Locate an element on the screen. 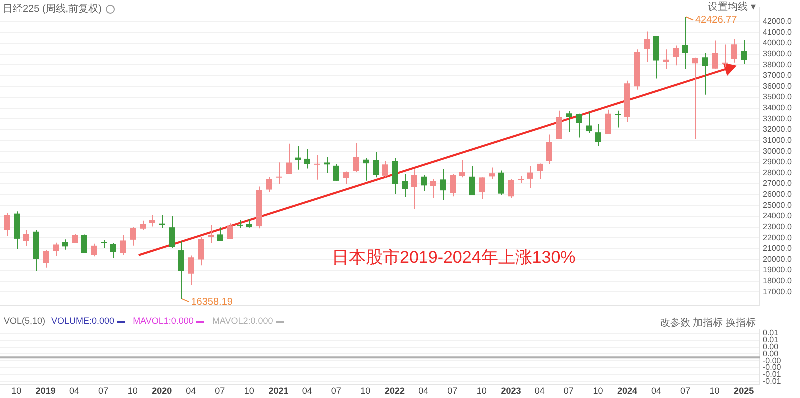 The width and height of the screenshot is (800, 398). y-tick-label: 30000.0 is located at coordinates (777, 151).